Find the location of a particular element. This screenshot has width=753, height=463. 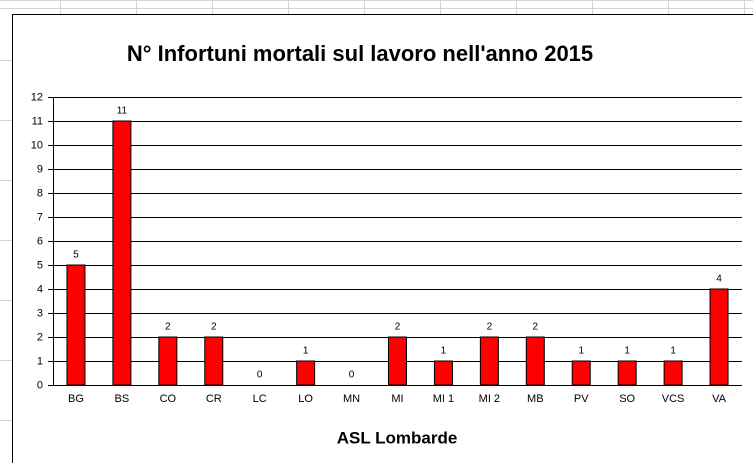

y-tick-label: 8 is located at coordinates (40, 193).